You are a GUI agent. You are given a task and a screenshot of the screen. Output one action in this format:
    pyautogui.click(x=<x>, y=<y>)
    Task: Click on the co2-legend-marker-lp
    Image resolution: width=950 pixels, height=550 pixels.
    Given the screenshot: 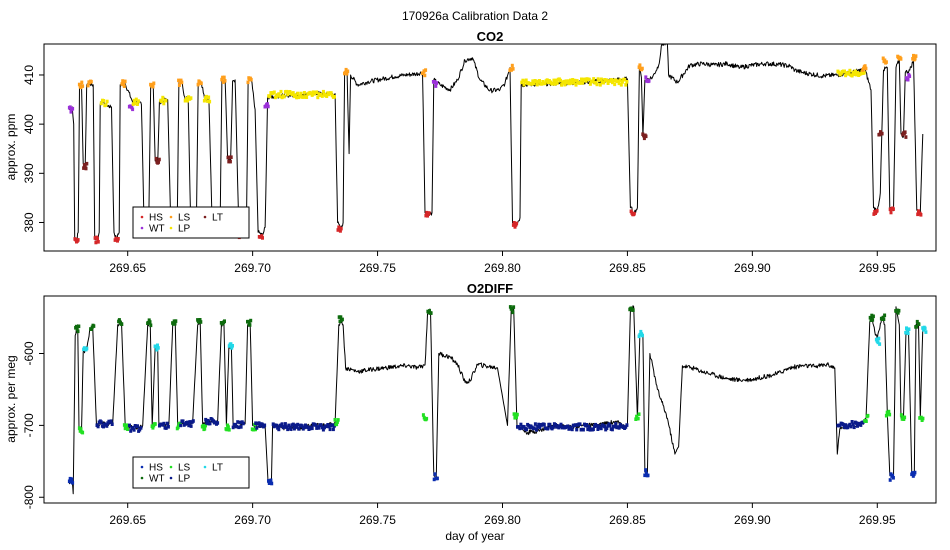 What is the action you would take?
    pyautogui.click(x=171, y=228)
    